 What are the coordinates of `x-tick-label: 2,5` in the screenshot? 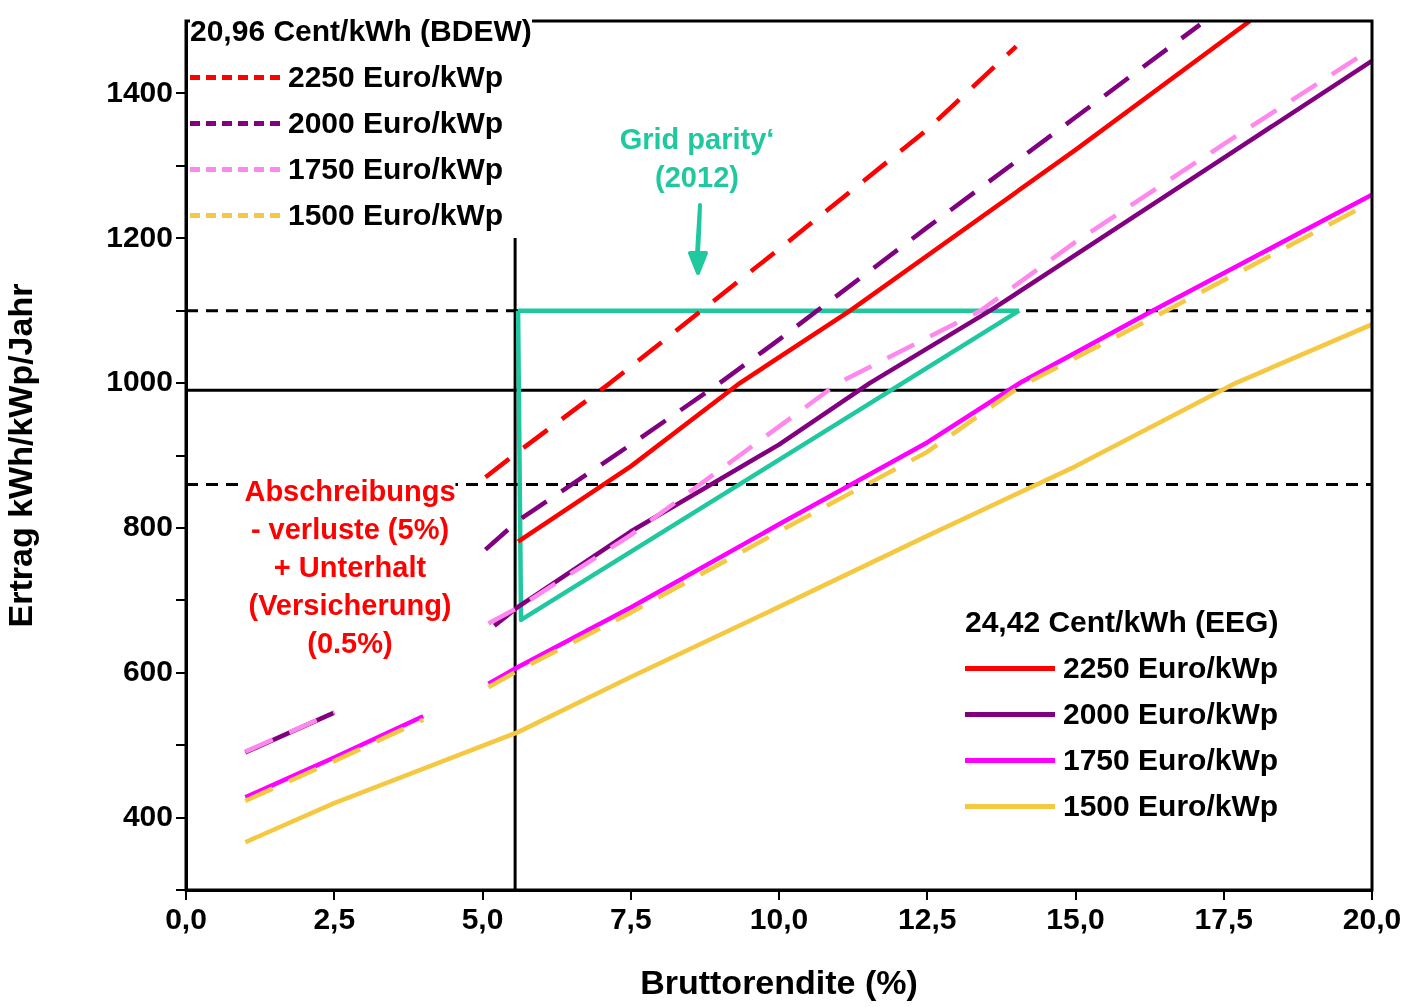 It's located at (334, 919).